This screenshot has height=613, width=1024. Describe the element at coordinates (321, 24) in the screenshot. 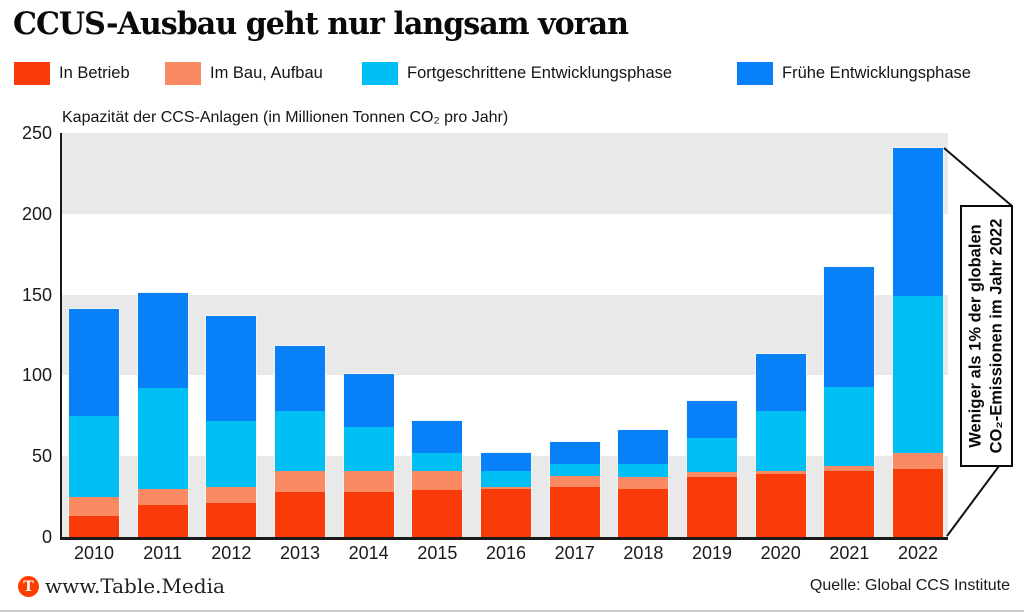

I see `page-title: CCUS-Ausbau geht nur langsam voran` at that location.